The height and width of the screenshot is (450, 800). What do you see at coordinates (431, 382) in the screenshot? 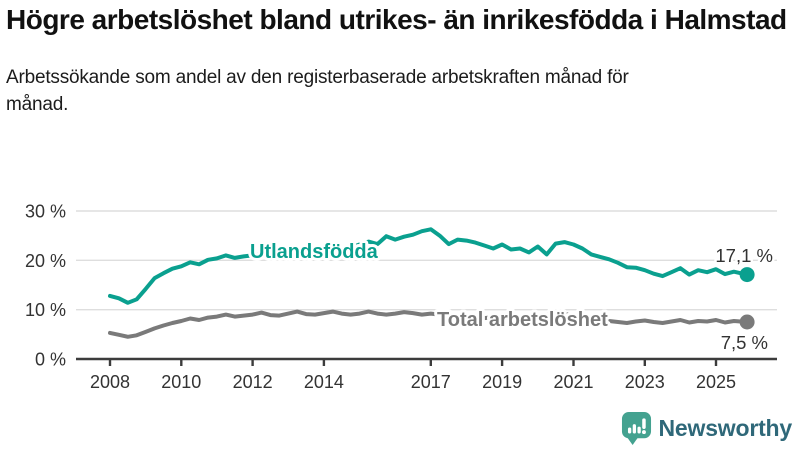
I see `x-tick-label: 2017` at bounding box center [431, 382].